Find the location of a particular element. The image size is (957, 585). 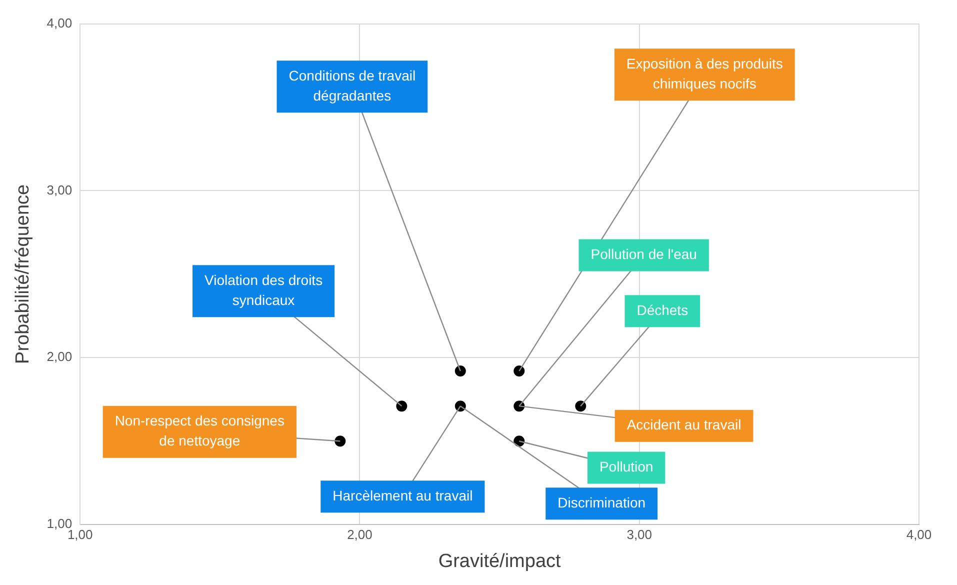

y-tick-label: 3,00 is located at coordinates (59, 190).